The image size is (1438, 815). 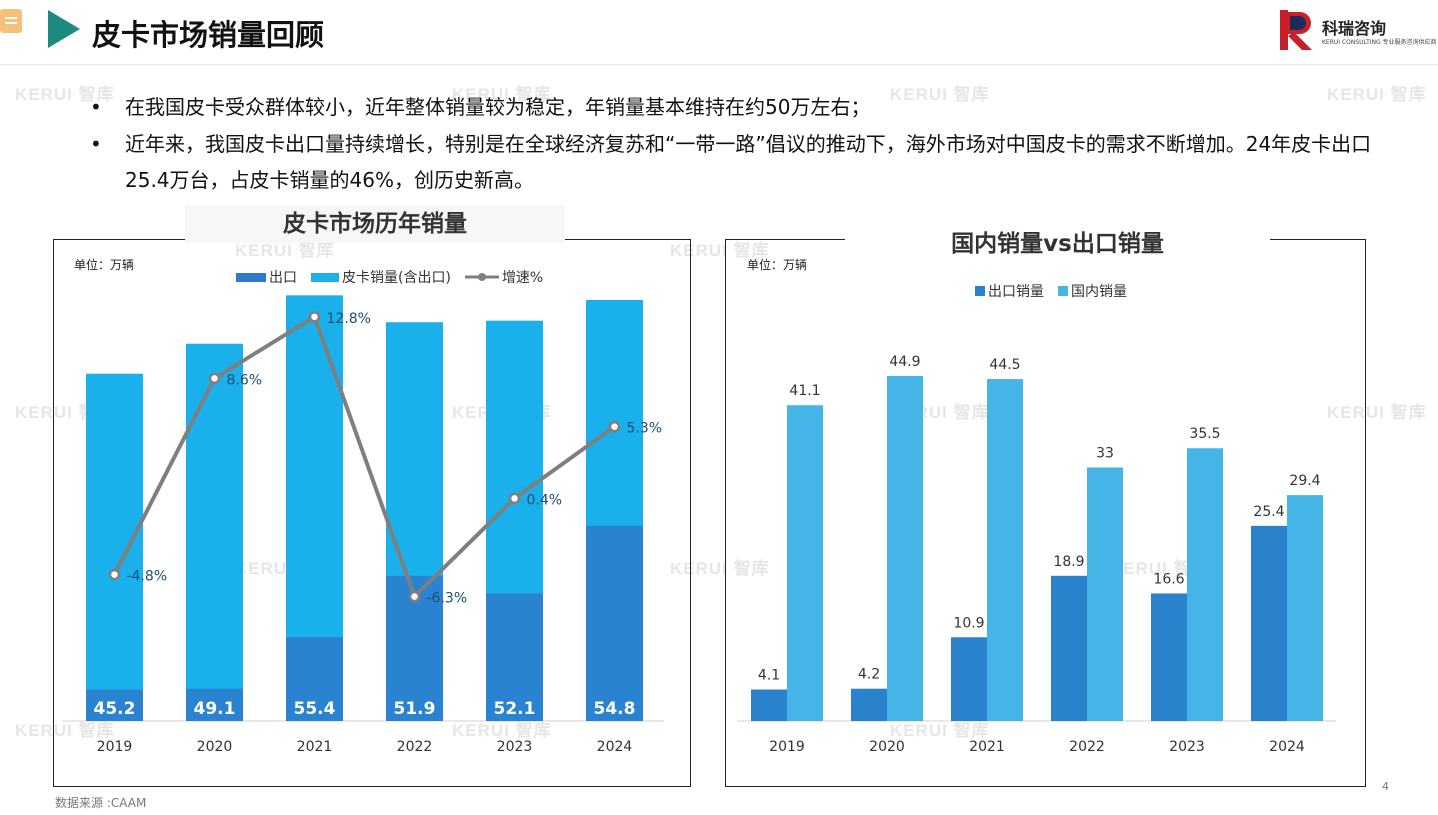 I want to click on growth-label: -6.3%, so click(x=447, y=599).